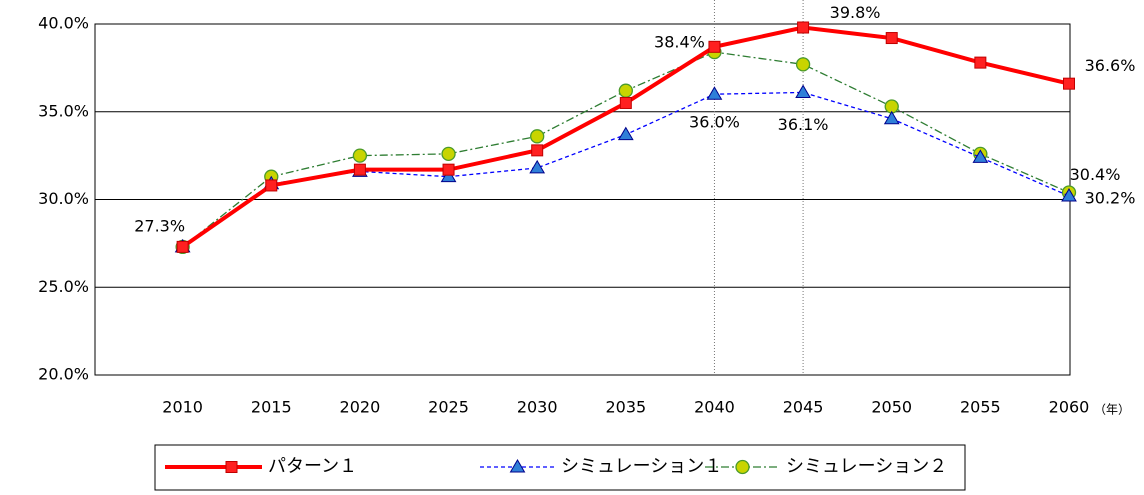 The image size is (1144, 495). What do you see at coordinates (855, 12) in the screenshot?
I see `data-label: 39.8%` at bounding box center [855, 12].